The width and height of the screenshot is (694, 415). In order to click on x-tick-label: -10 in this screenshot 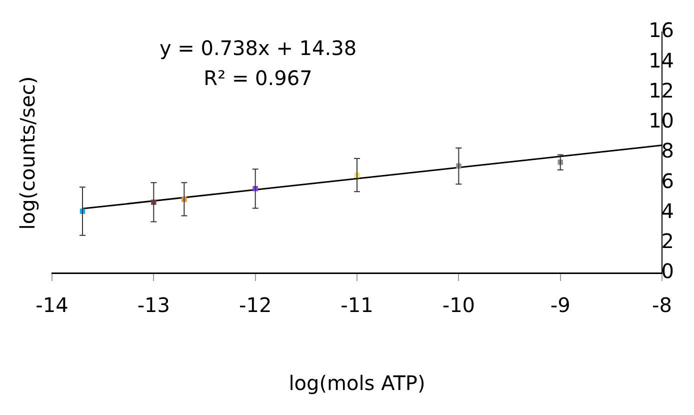, I will do `click(459, 305)`.